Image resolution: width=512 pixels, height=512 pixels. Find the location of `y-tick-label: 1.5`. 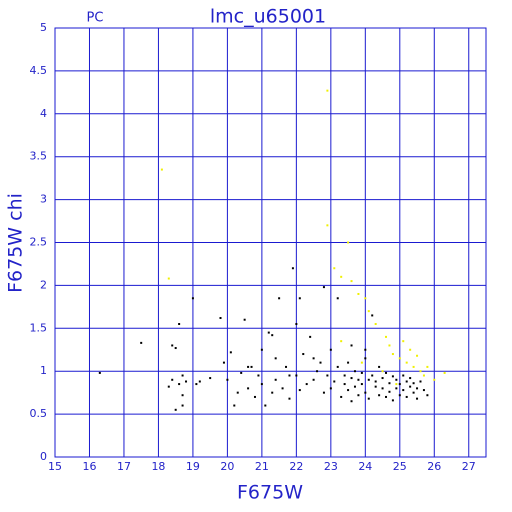

y-tick-label: 1.5 is located at coordinates (39, 327).